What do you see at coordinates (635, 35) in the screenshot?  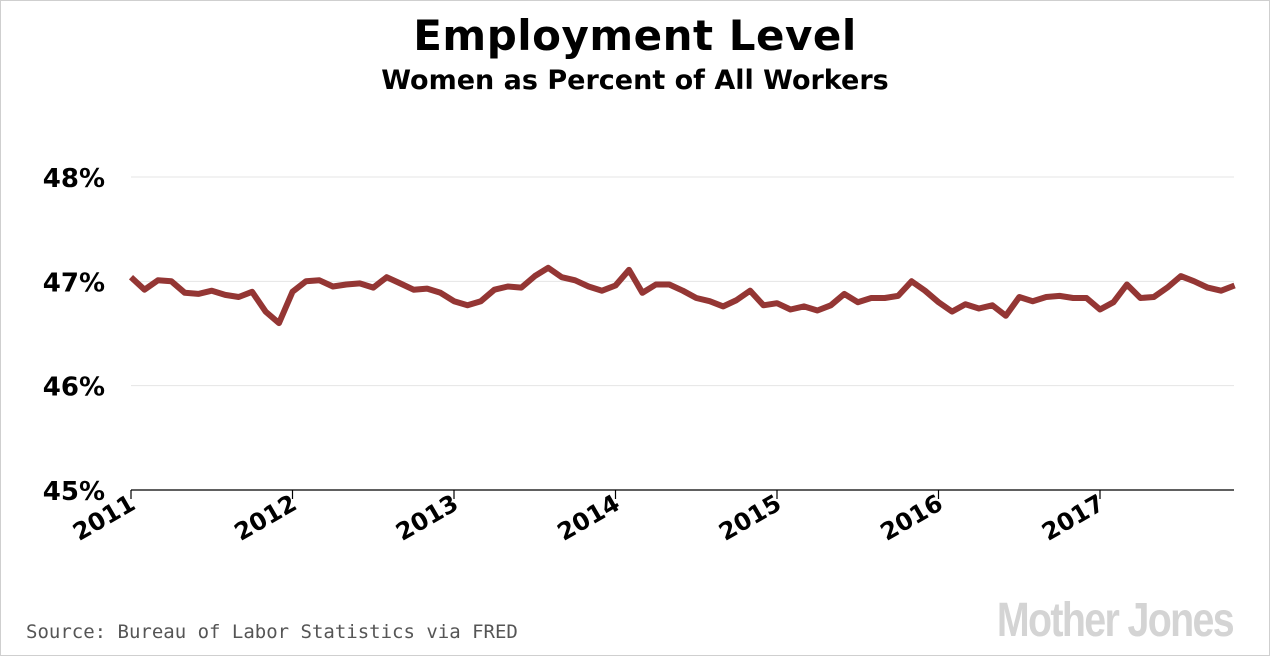 I see `chart-title: Employment Level` at bounding box center [635, 35].